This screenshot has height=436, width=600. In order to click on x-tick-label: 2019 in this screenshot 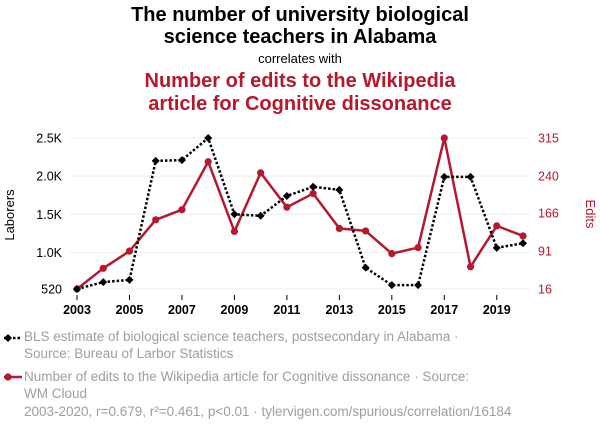, I will do `click(497, 310)`.